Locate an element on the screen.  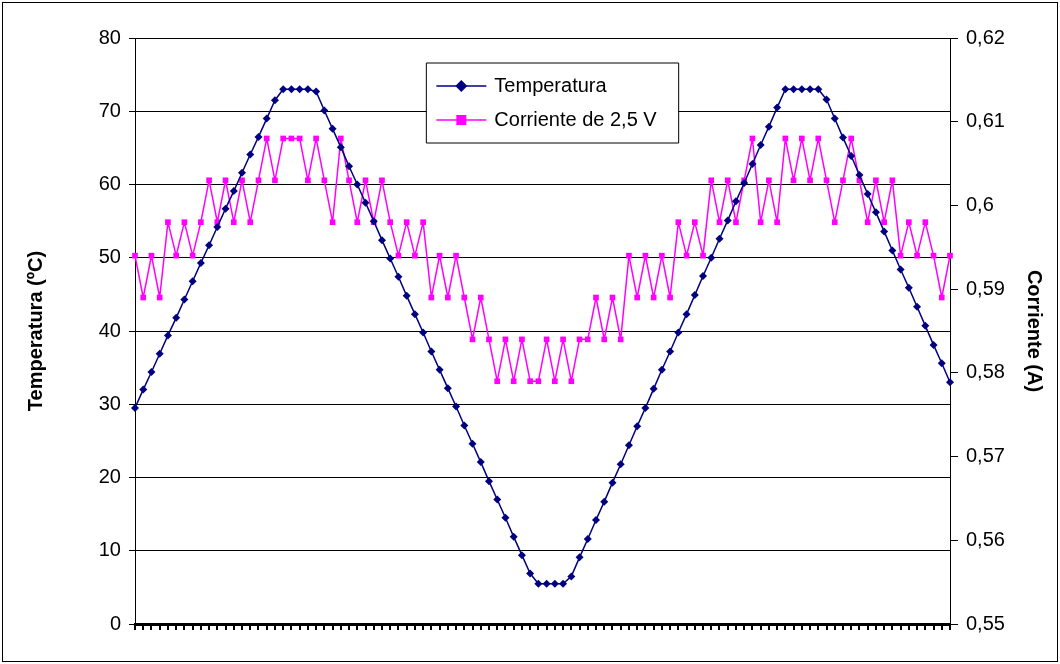
y-tick-label: 30 is located at coordinates (109, 402).